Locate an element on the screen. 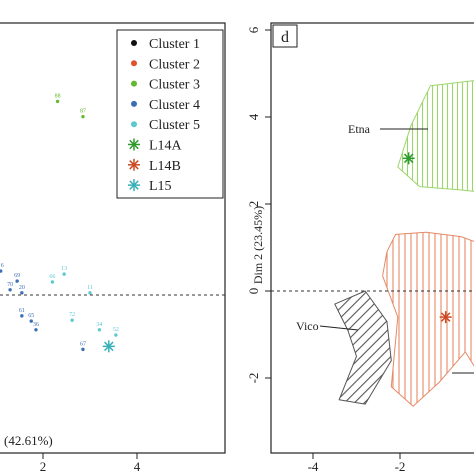 The image size is (474, 474). legend-marker-l15-stroke is located at coordinates (134, 185).